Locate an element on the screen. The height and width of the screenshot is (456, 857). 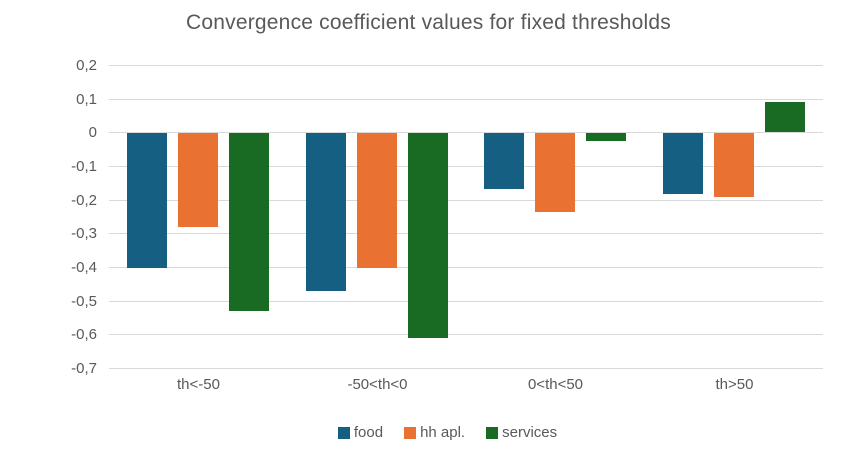
legend-item-hh-apl: hh apl. is located at coordinates (434, 432).